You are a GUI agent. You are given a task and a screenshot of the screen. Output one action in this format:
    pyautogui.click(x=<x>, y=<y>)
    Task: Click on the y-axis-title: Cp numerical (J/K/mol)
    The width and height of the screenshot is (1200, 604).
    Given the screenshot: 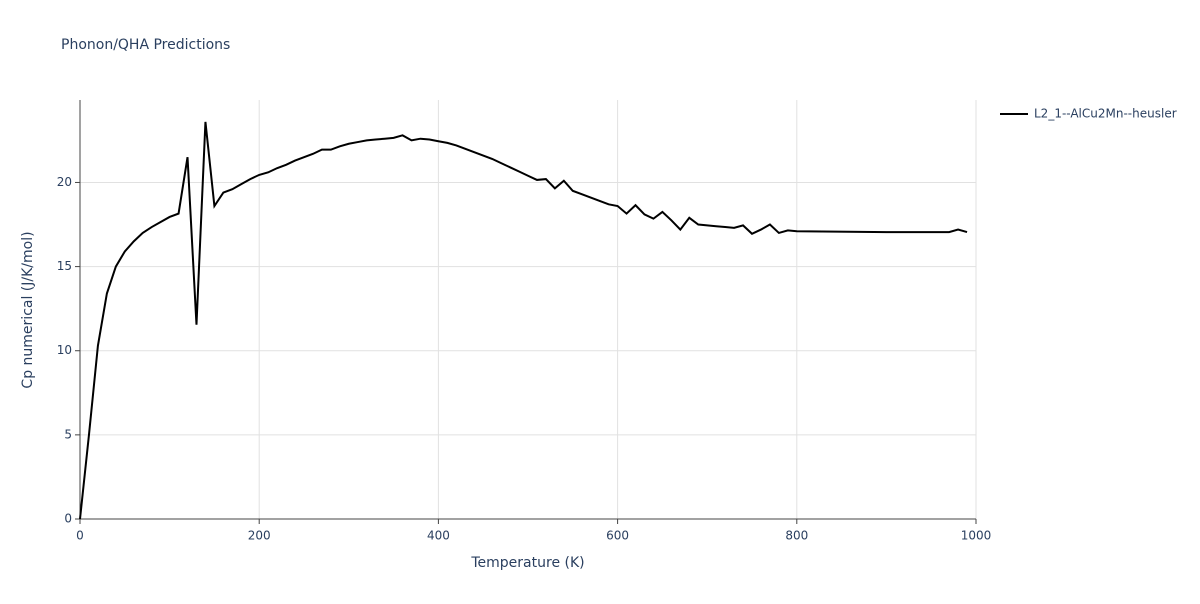 What is the action you would take?
    pyautogui.click(x=28, y=309)
    